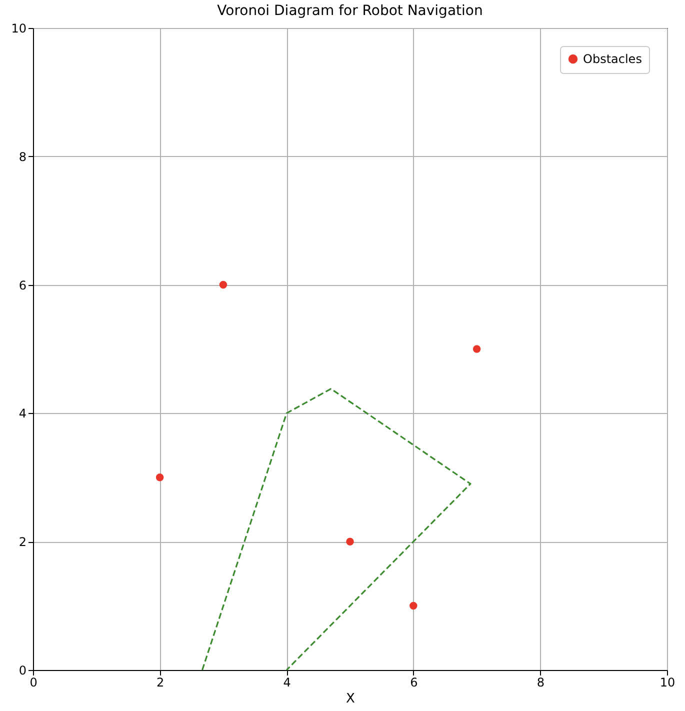  I want to click on legend-label: Obstacles, so click(612, 59).